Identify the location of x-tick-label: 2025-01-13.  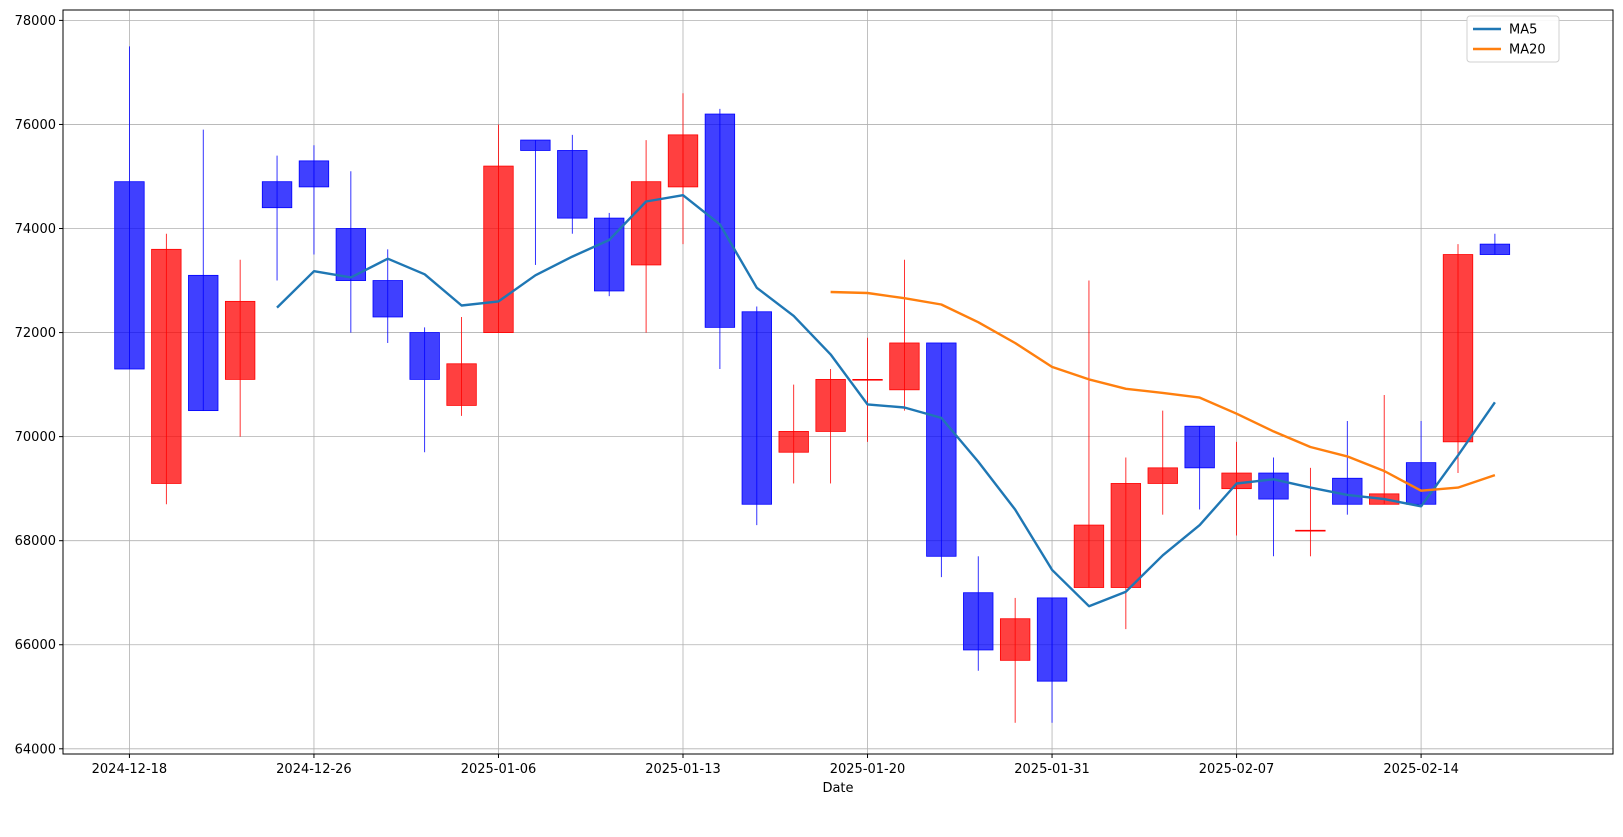
(683, 769).